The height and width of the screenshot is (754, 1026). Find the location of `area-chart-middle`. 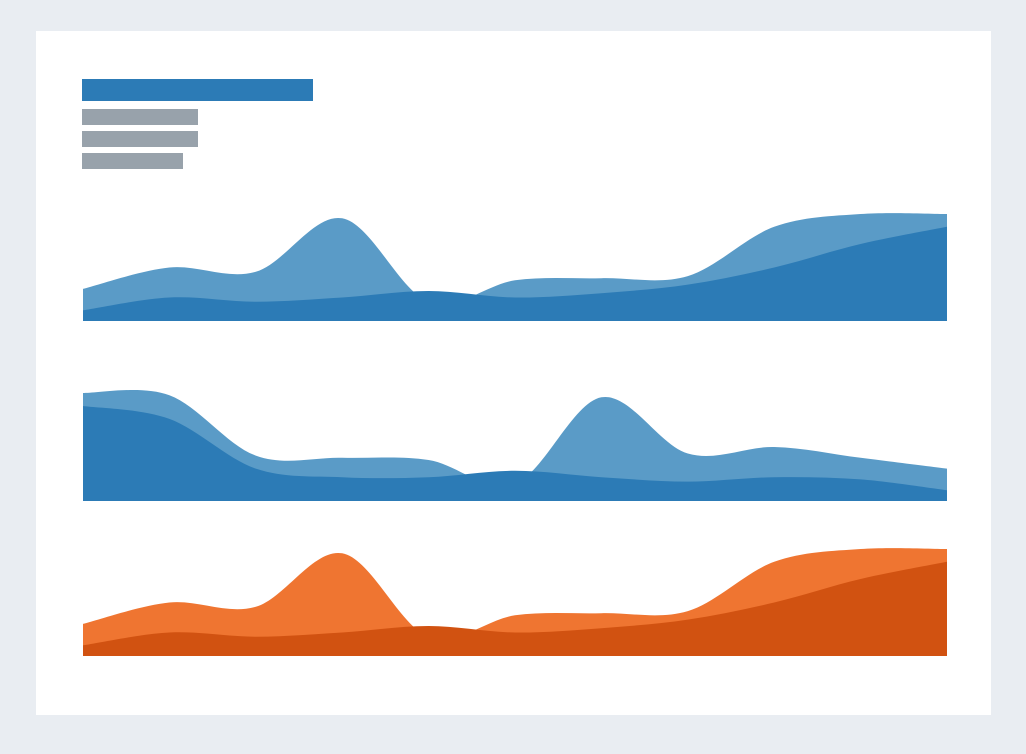

area-chart-middle is located at coordinates (515, 445).